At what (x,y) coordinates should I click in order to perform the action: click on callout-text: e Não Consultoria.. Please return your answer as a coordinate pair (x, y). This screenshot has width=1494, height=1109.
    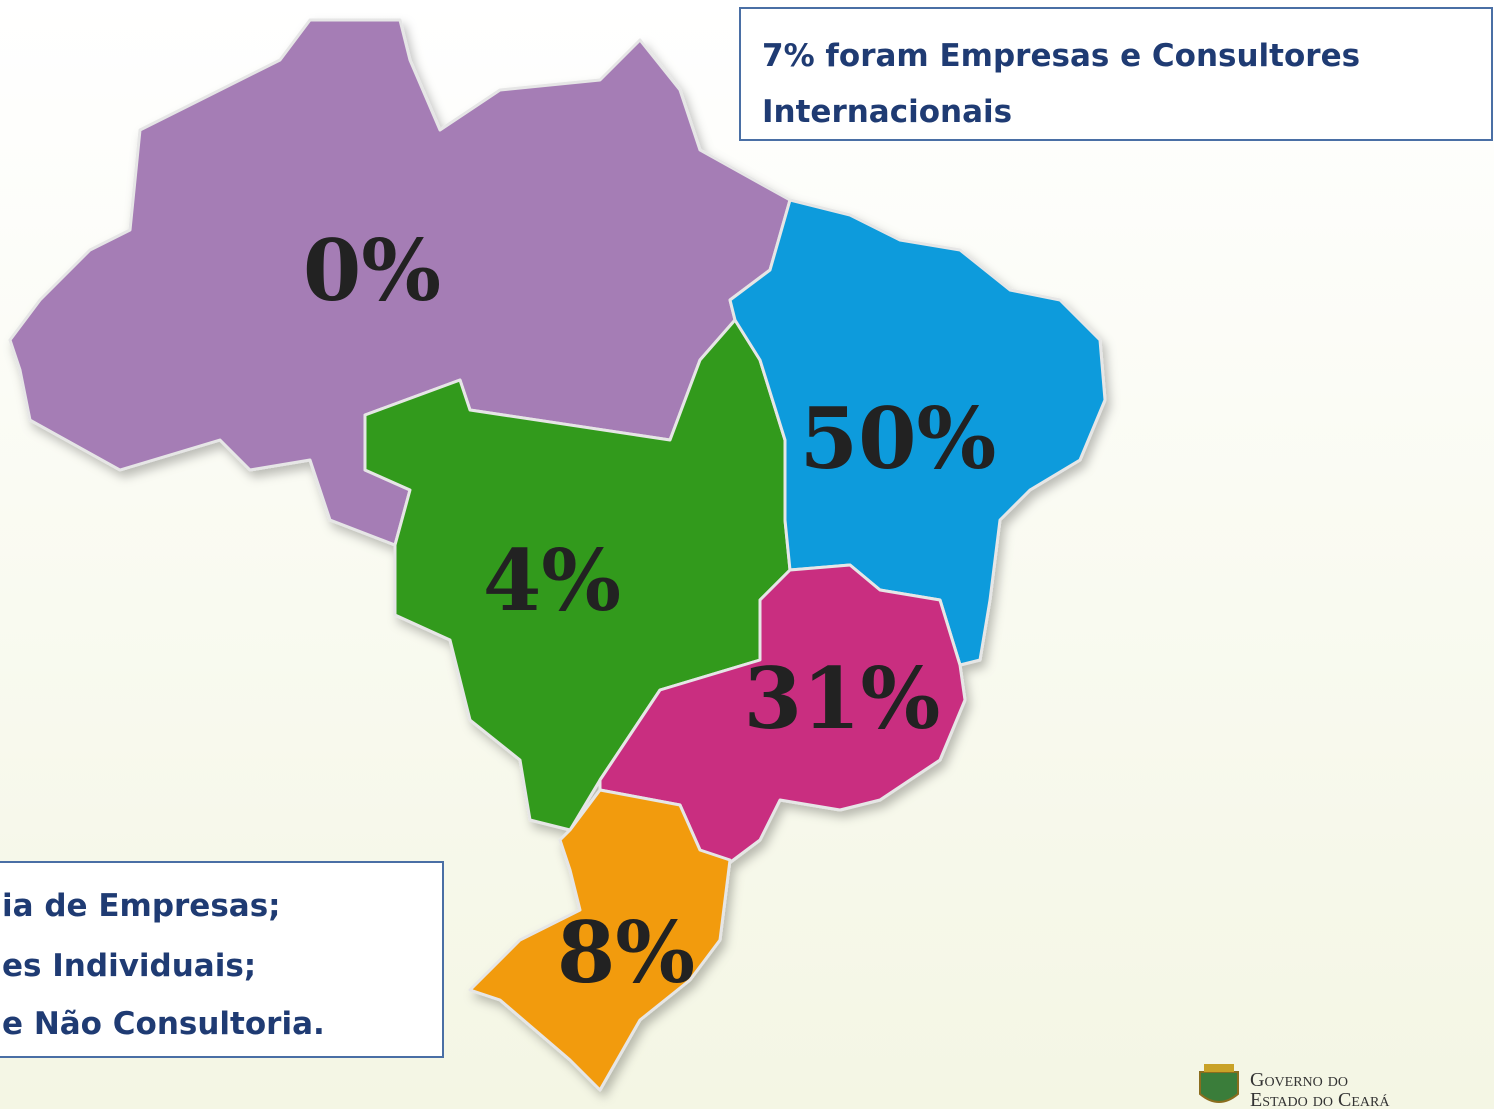
    Looking at the image, I should click on (163, 1024).